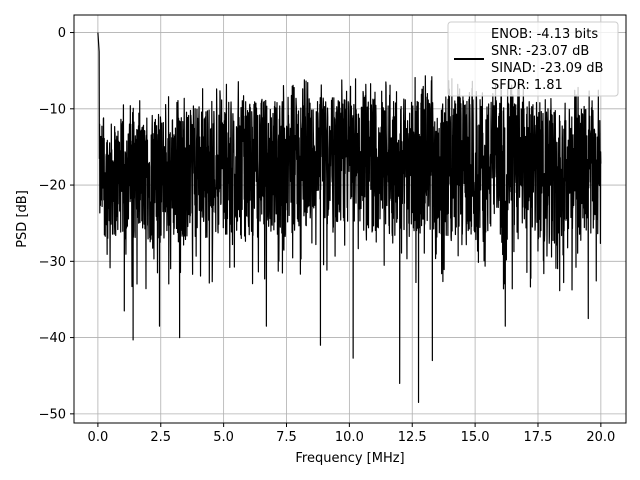  I want to click on legend-snr: SNR: -23.07 dB, so click(540, 51).